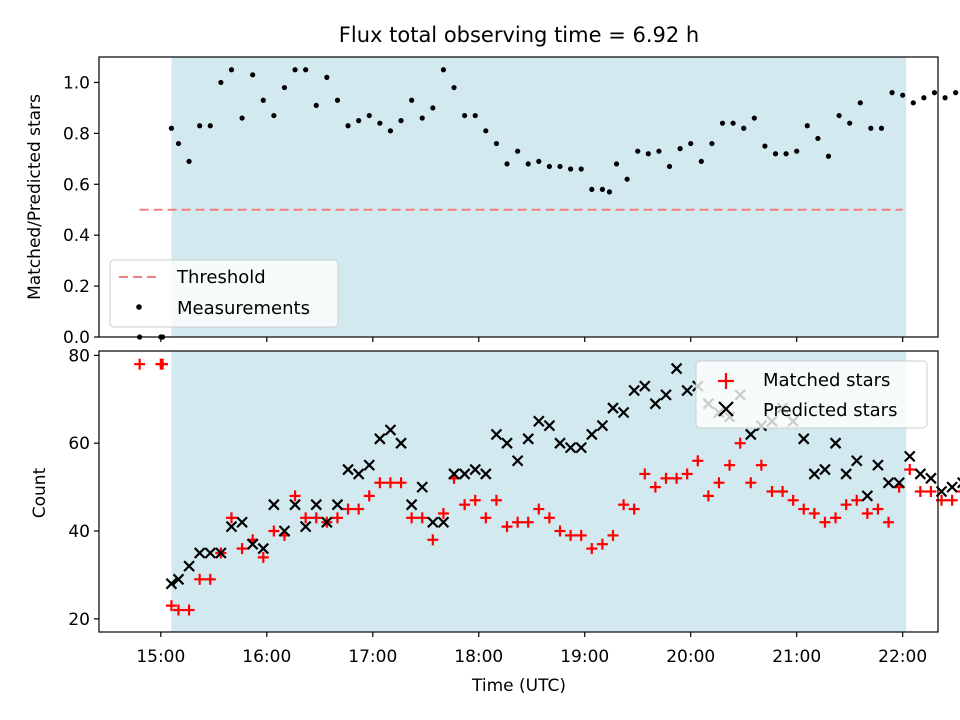 The image size is (960, 720). Describe the element at coordinates (83, 488) in the screenshot. I see `bottom-y-axis: 20 40 60 80` at that location.